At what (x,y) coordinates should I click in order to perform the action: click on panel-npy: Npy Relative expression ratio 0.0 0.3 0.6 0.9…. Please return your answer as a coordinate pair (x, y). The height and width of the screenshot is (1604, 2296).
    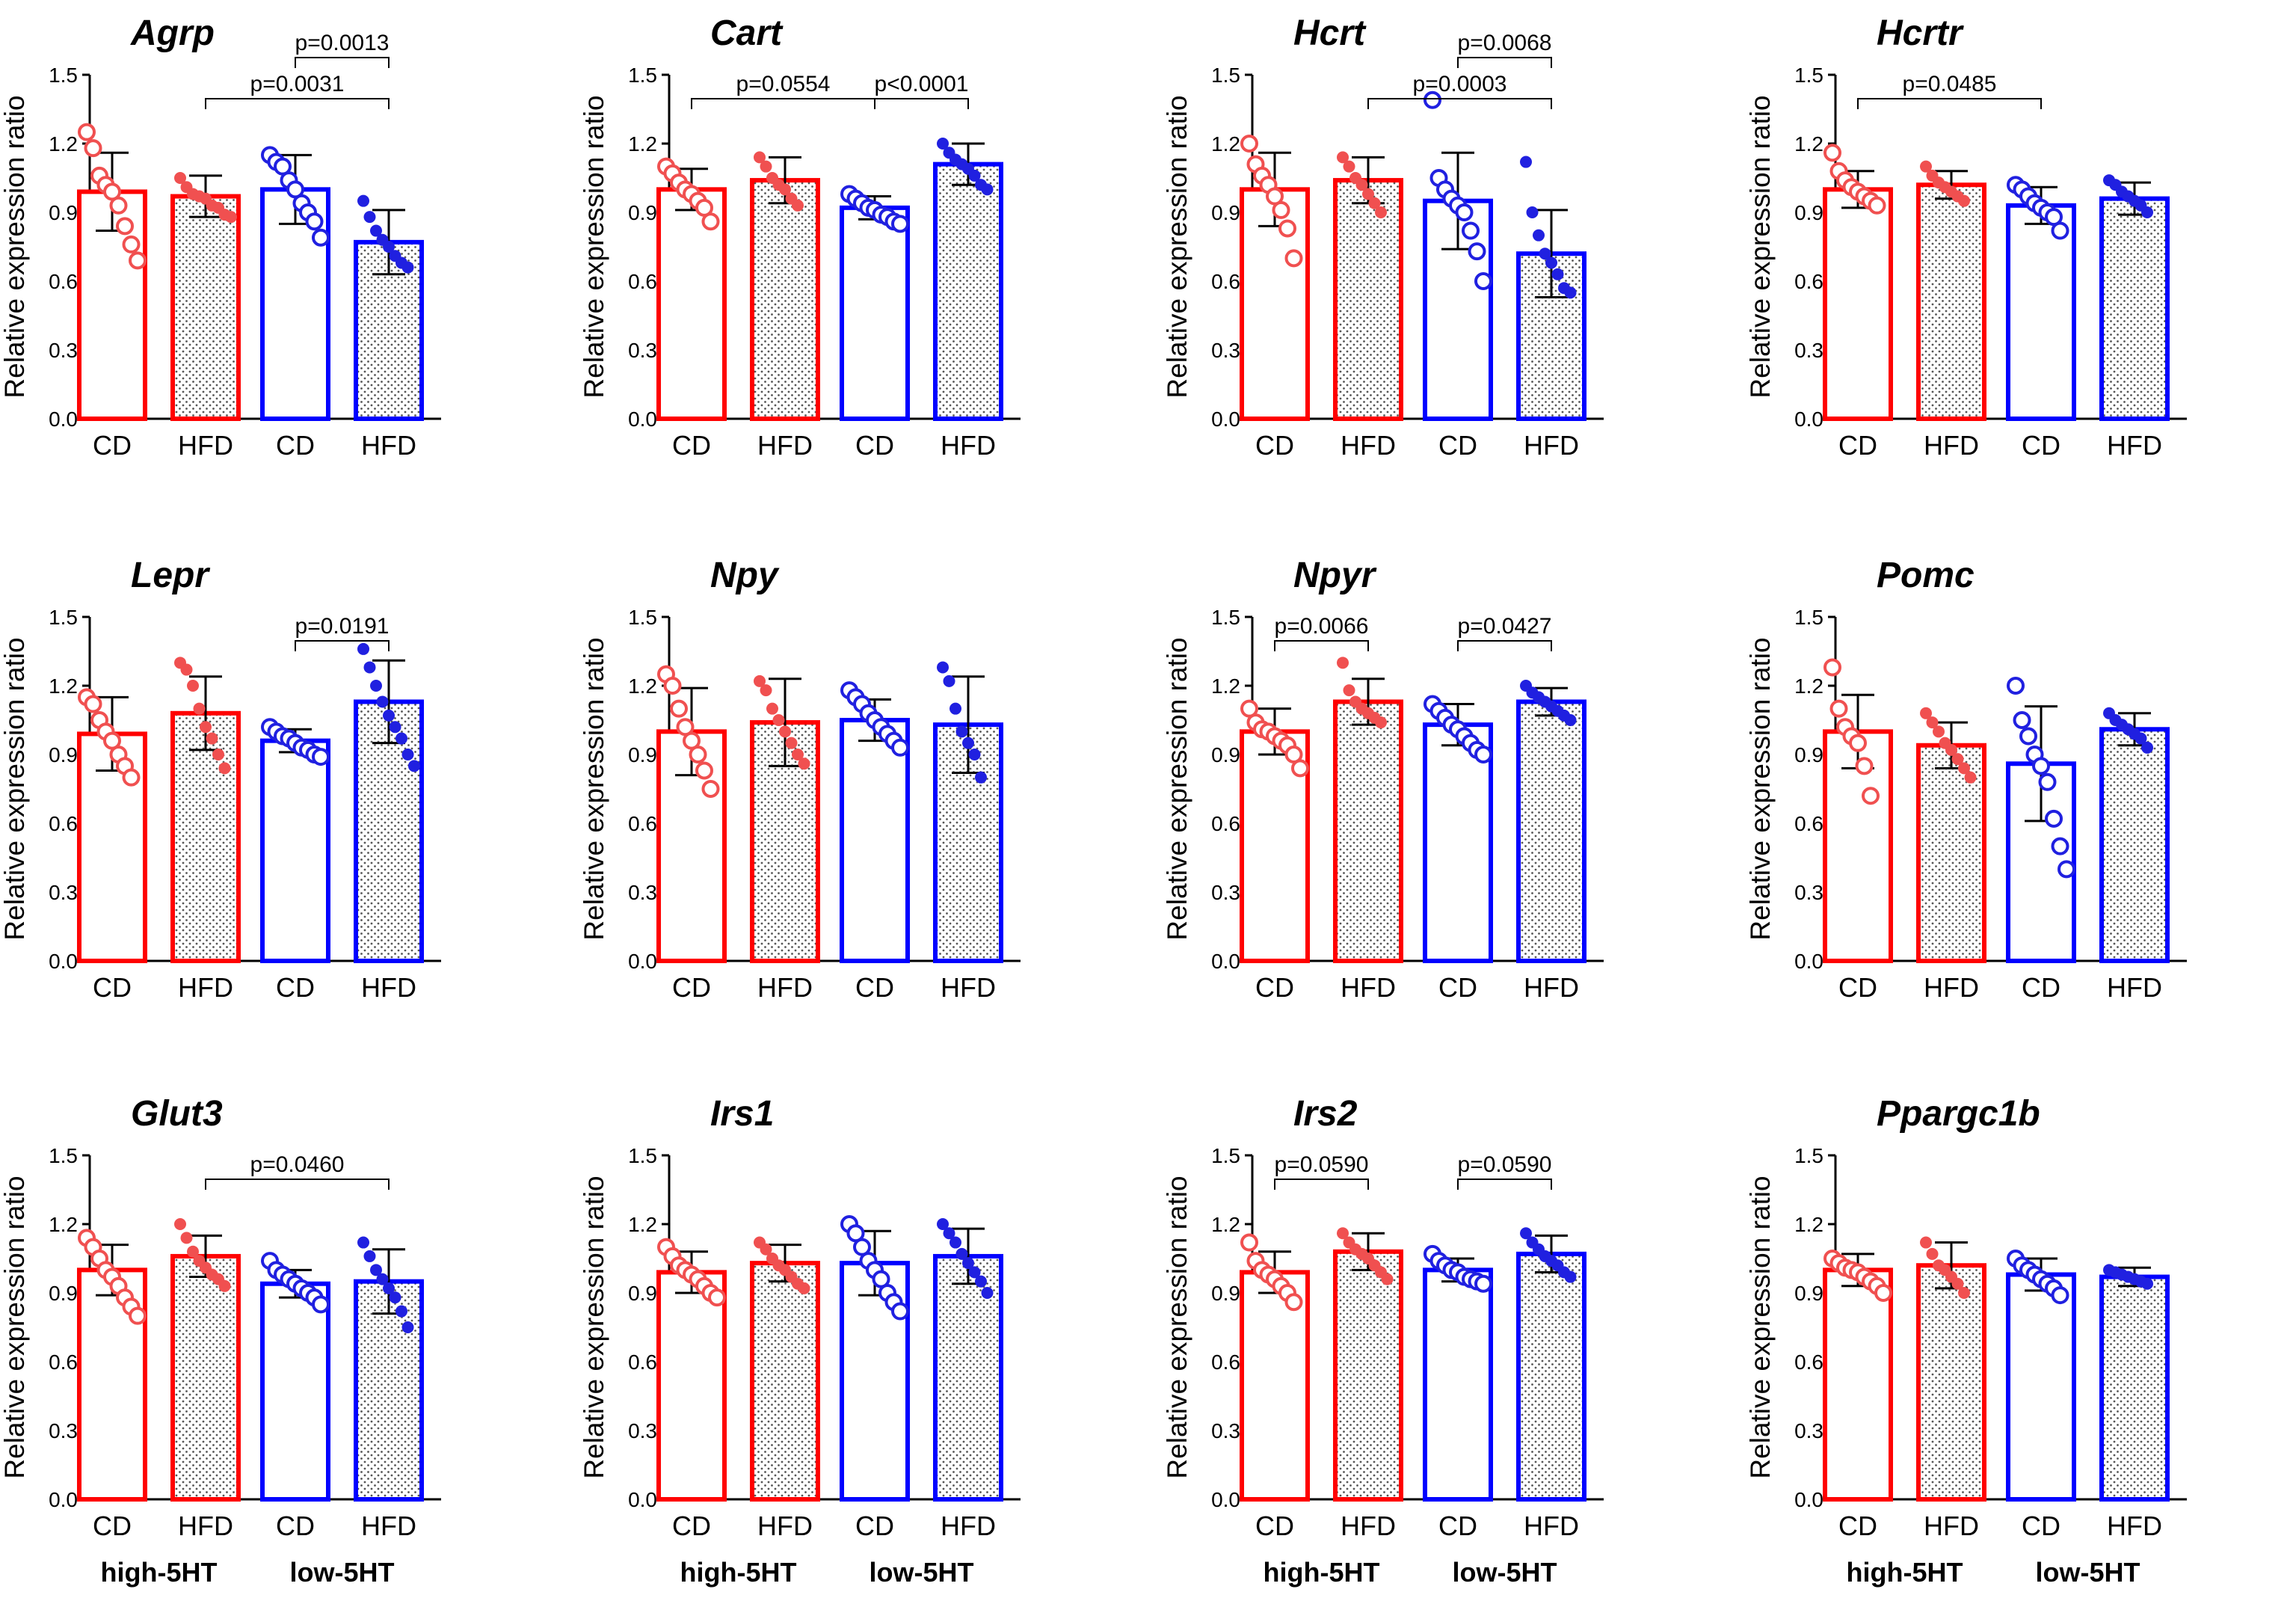
    Looking at the image, I should click on (800, 779).